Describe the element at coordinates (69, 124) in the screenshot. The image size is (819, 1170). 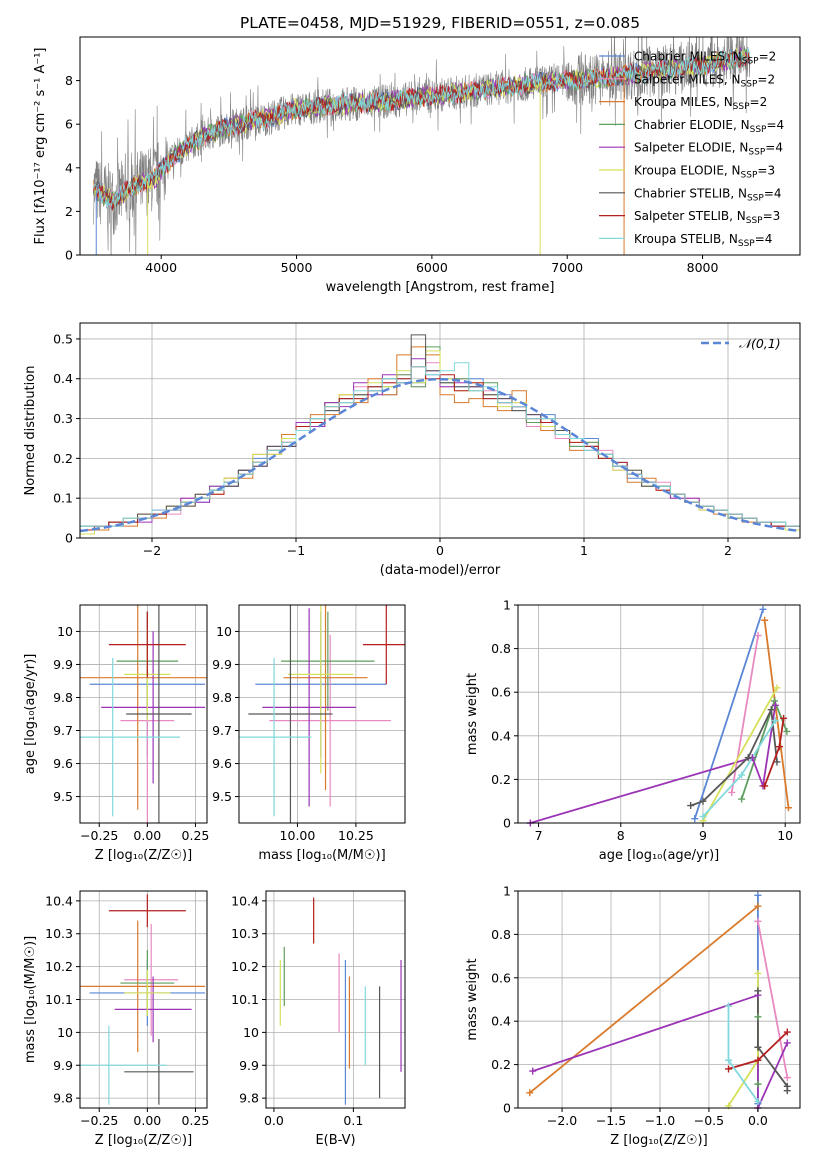
I see `y-tick-label: 6` at that location.